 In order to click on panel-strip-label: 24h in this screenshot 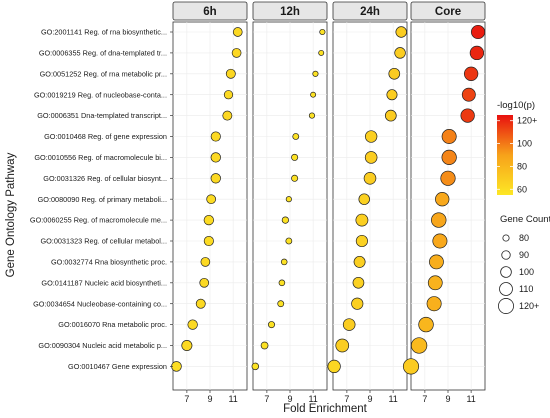, I will do `click(370, 12)`.